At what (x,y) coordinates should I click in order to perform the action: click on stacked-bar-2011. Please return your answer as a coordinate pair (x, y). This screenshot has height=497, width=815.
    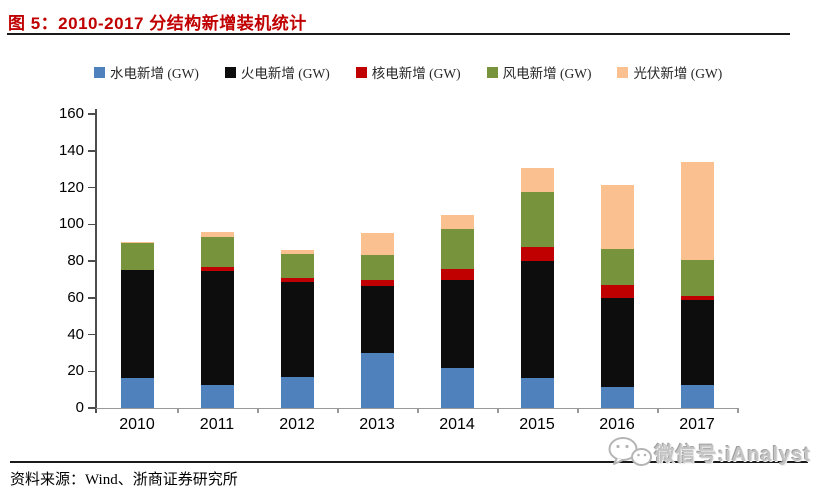
    Looking at the image, I should click on (217, 319).